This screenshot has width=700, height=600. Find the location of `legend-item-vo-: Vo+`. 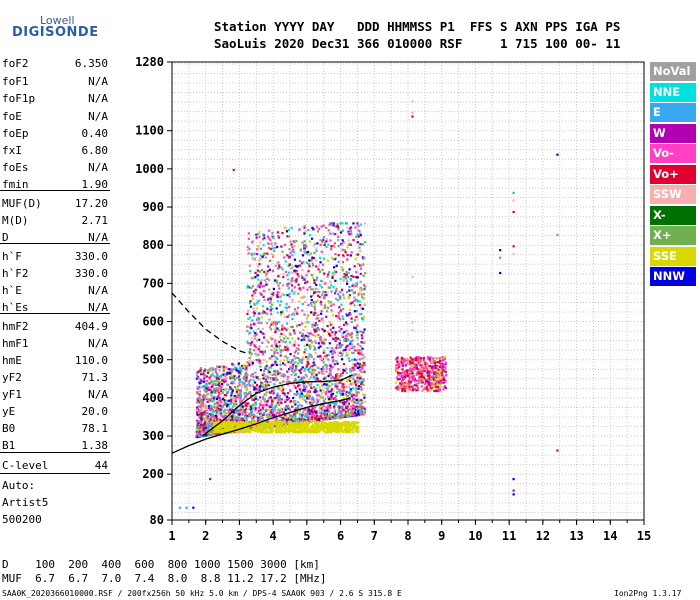

legend-item-vo-: Vo+ is located at coordinates (673, 174).